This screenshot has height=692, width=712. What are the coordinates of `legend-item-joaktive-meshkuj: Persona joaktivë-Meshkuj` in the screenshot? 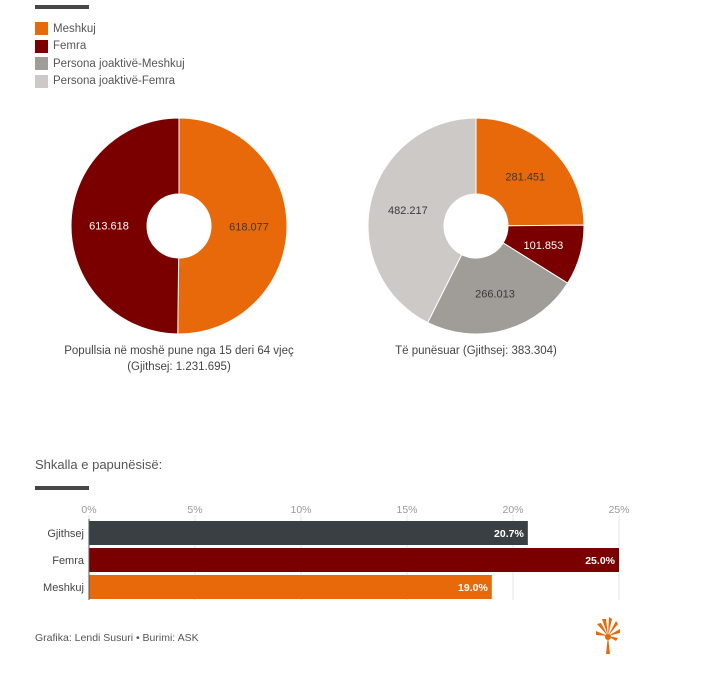 It's located at (110, 64).